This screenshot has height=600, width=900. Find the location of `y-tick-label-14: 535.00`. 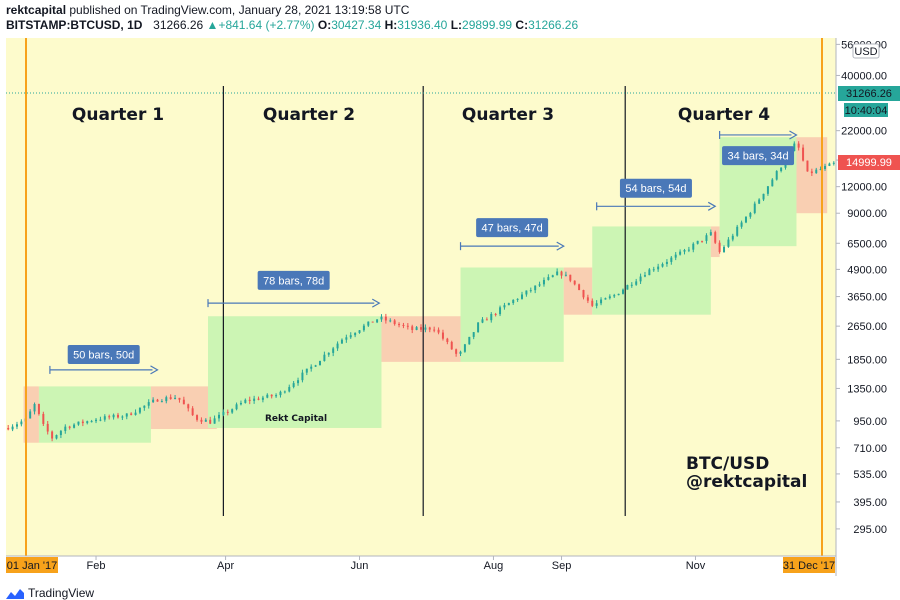

y-tick-label-14: 535.00 is located at coordinates (870, 475).